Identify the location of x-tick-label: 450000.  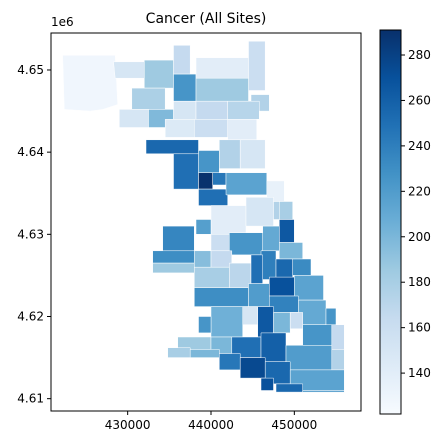
(294, 425).